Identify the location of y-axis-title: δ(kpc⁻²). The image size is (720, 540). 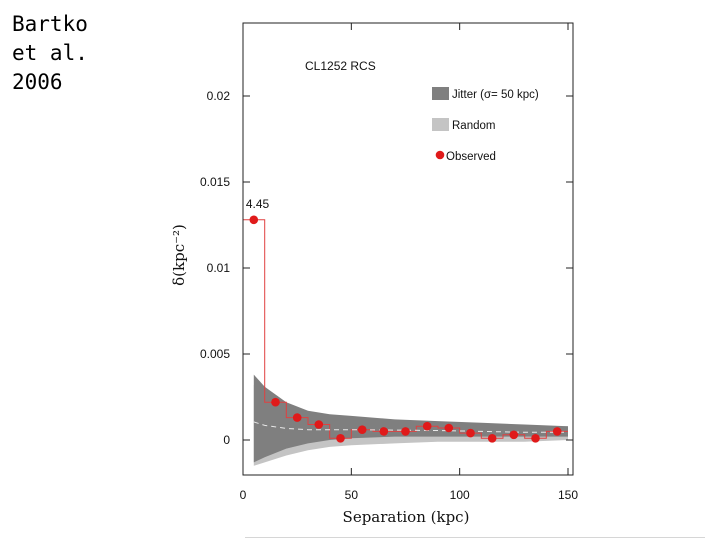
(179, 255).